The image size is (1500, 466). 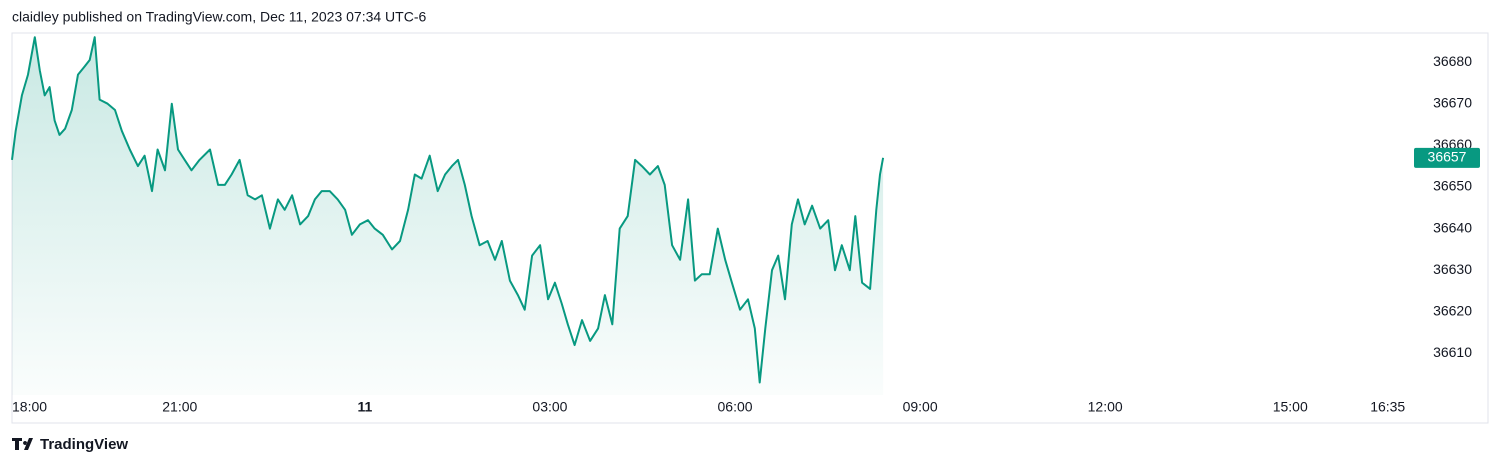 What do you see at coordinates (1452, 227) in the screenshot?
I see `y-tick-label: 36640` at bounding box center [1452, 227].